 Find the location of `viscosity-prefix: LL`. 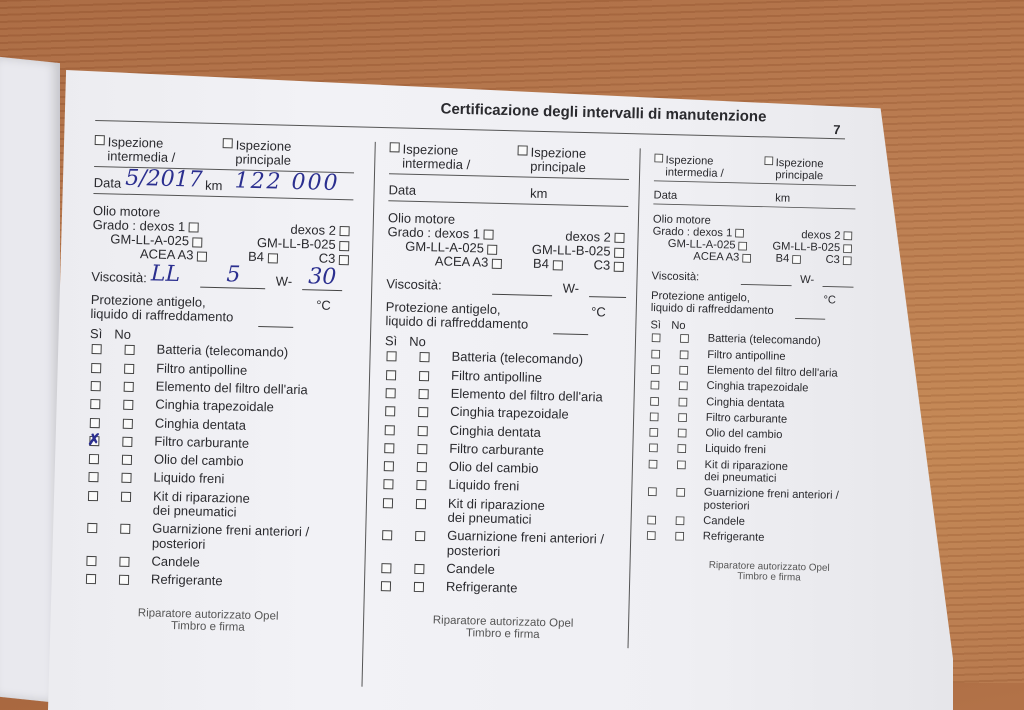

viscosity-prefix: LL is located at coordinates (165, 274).